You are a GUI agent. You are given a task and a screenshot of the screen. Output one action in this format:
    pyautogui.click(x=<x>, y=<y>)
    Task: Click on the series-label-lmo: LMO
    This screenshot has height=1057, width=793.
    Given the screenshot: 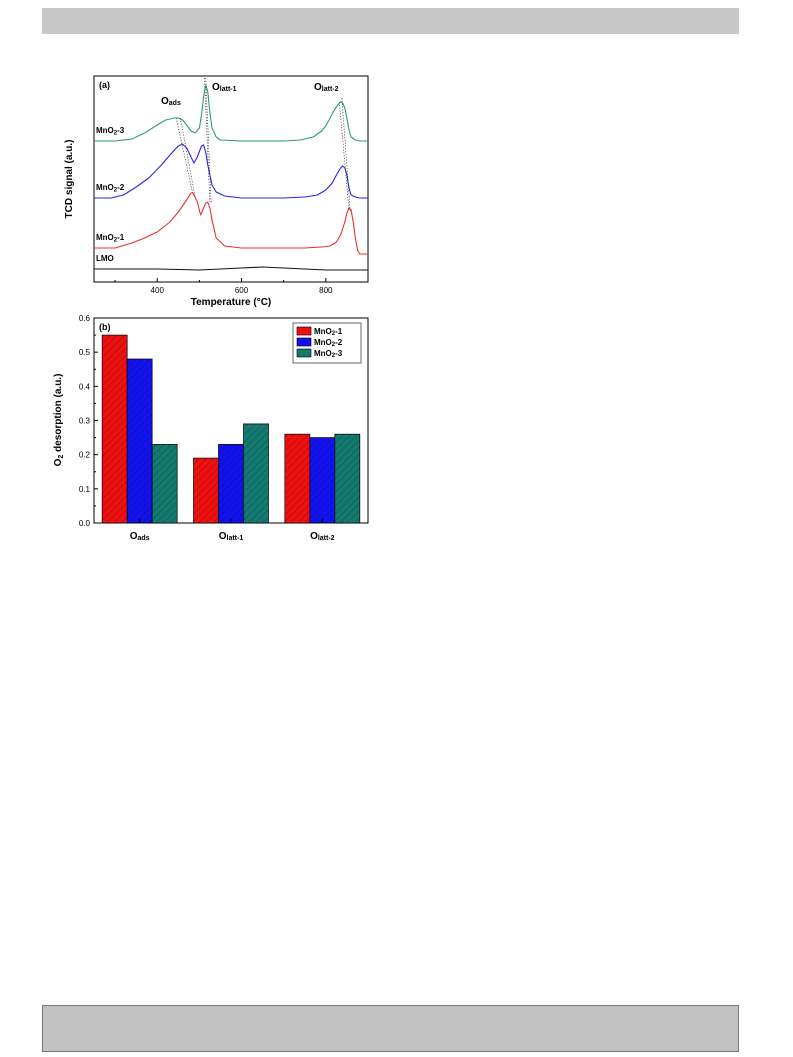 What is the action you would take?
    pyautogui.click(x=105, y=258)
    